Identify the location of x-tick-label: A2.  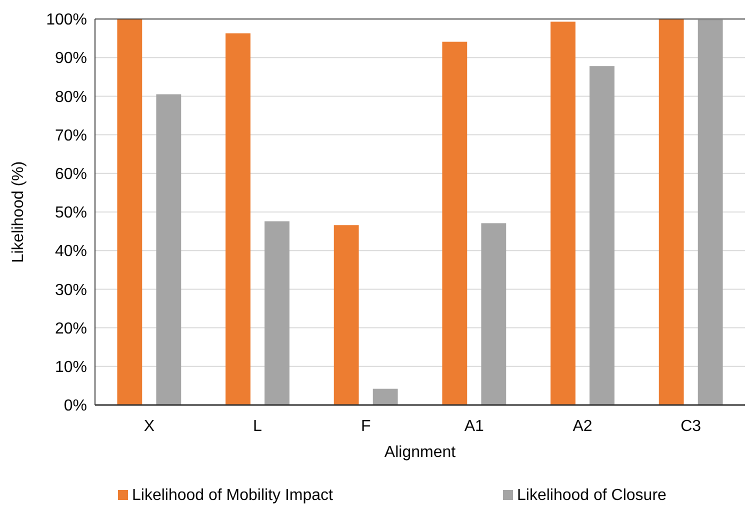
(582, 426).